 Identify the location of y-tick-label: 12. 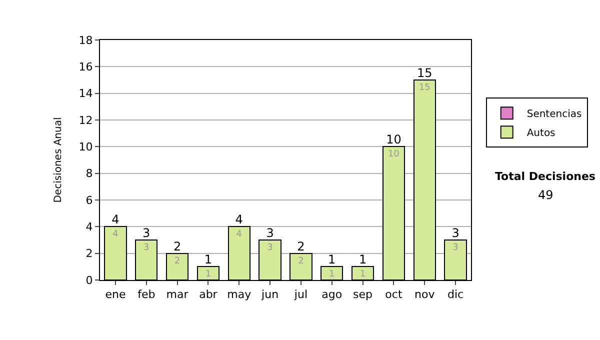
(85, 120).